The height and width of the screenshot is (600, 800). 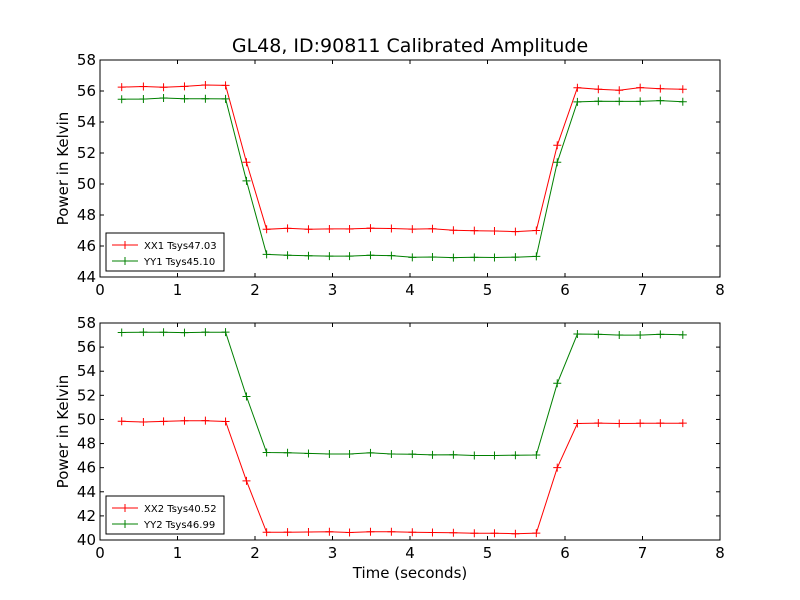 What do you see at coordinates (86, 277) in the screenshot?
I see `y-tick-label: 44` at bounding box center [86, 277].